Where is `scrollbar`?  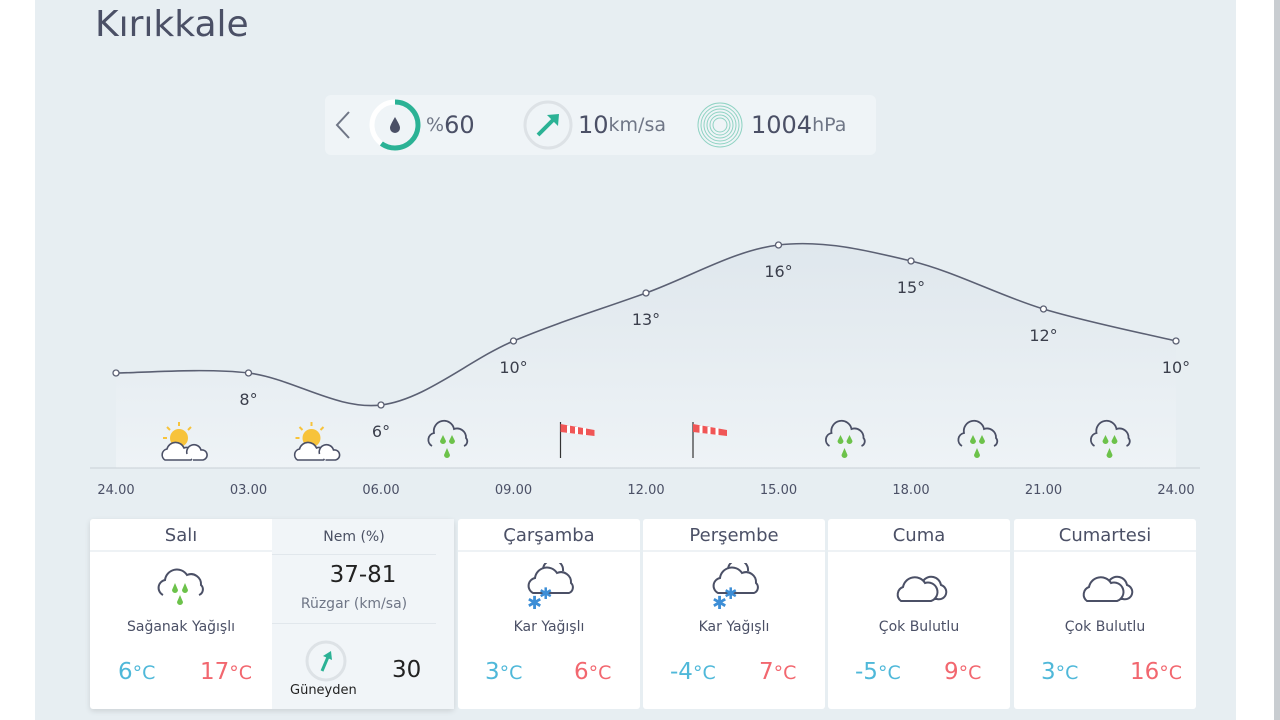 scrollbar is located at coordinates (1277, 360).